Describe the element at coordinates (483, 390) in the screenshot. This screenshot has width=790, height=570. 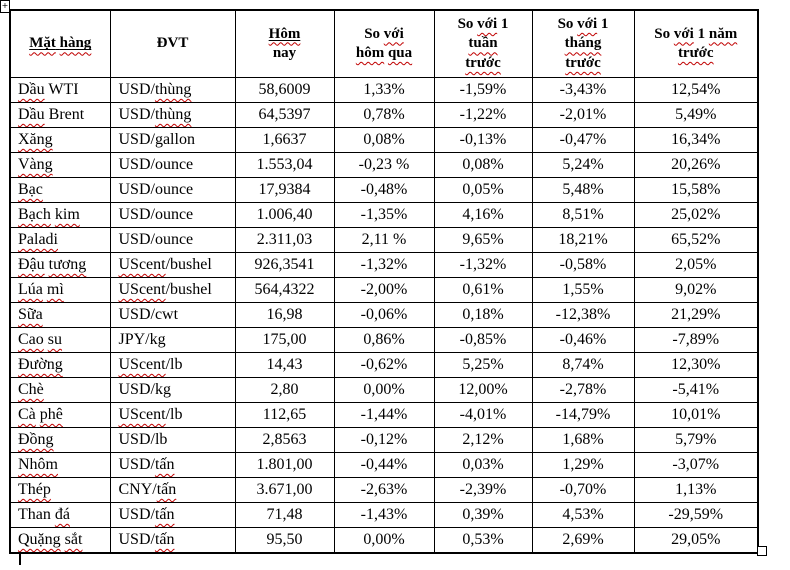
I see `vs-week-cell: 12,00%` at that location.